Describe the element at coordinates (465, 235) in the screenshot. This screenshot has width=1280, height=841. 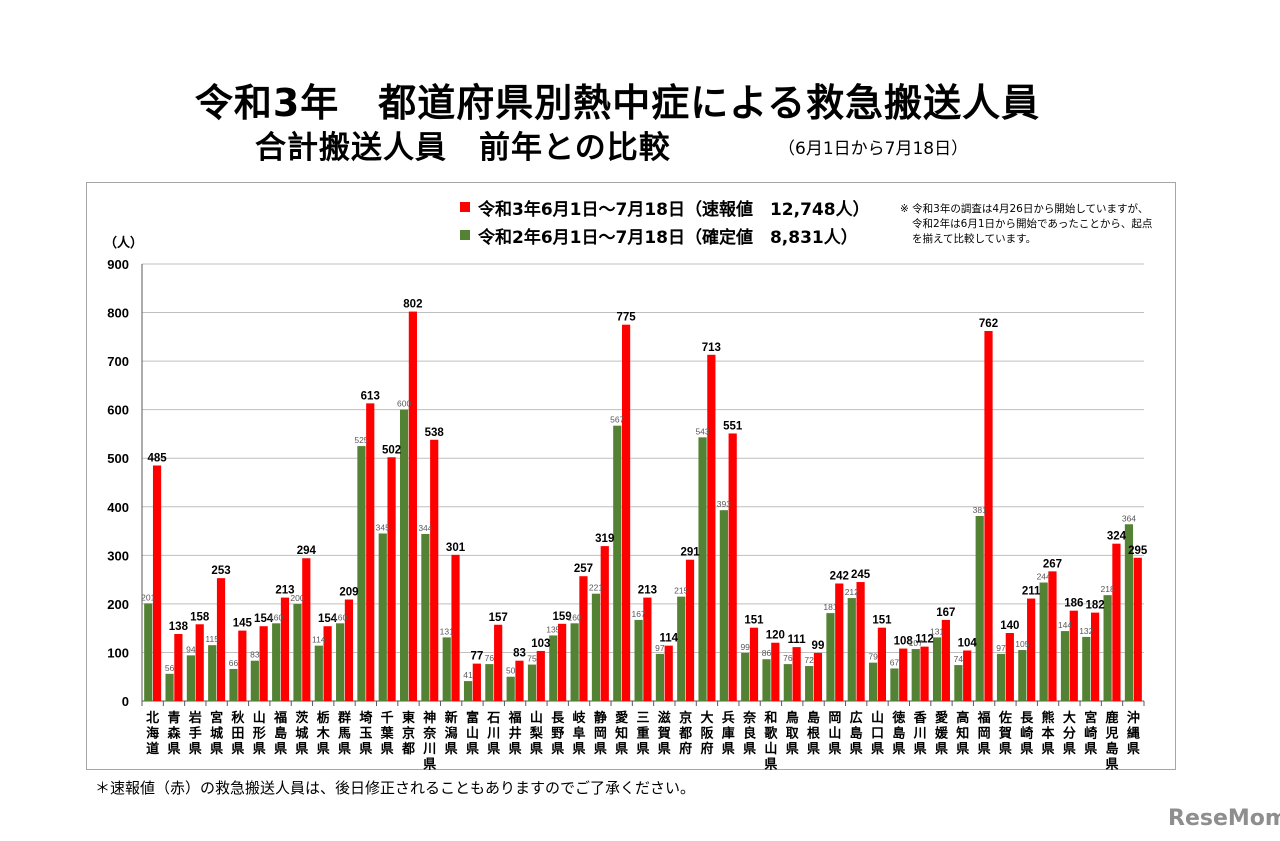
I see `legend-swatch-reiwa2` at that location.